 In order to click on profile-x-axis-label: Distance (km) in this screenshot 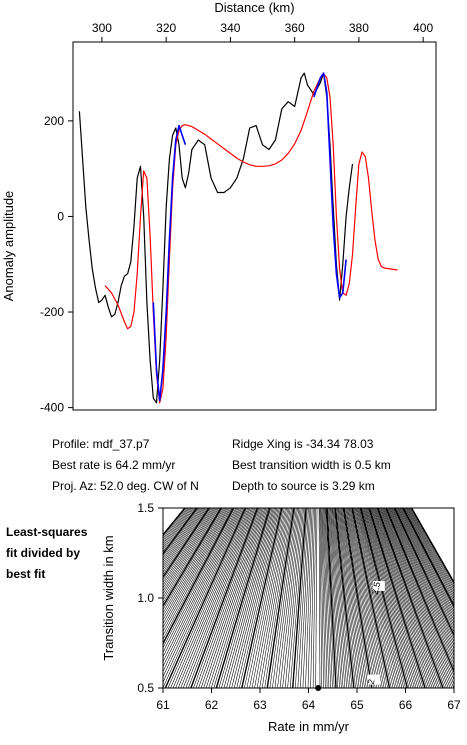, I will do `click(254, 7)`.